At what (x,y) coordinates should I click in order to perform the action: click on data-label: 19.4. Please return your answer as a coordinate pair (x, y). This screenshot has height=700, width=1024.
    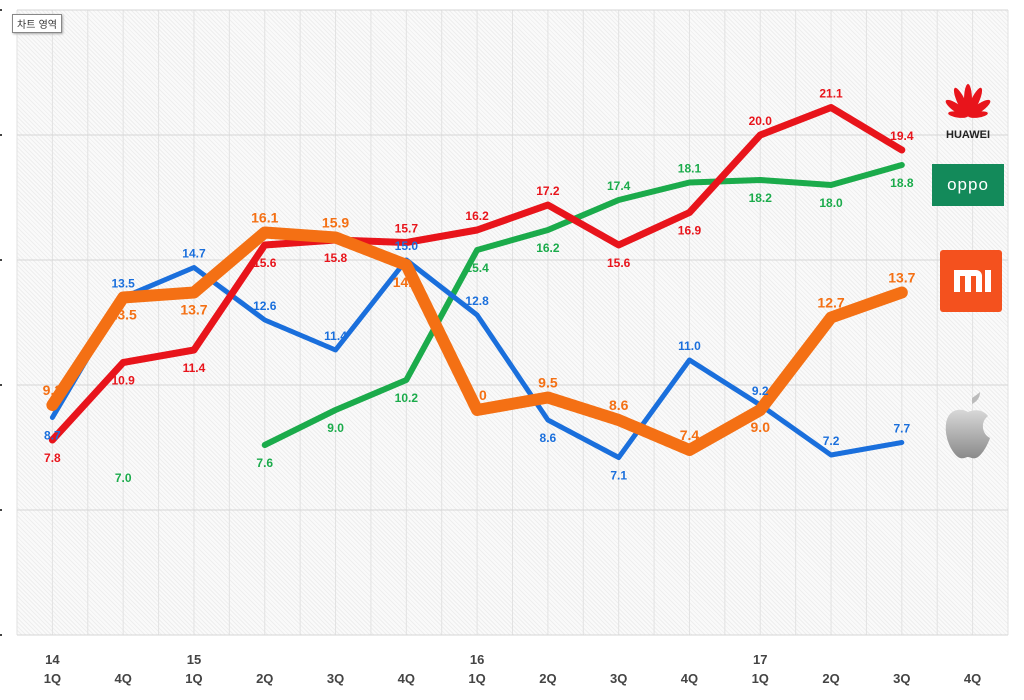
    Looking at the image, I should click on (902, 136).